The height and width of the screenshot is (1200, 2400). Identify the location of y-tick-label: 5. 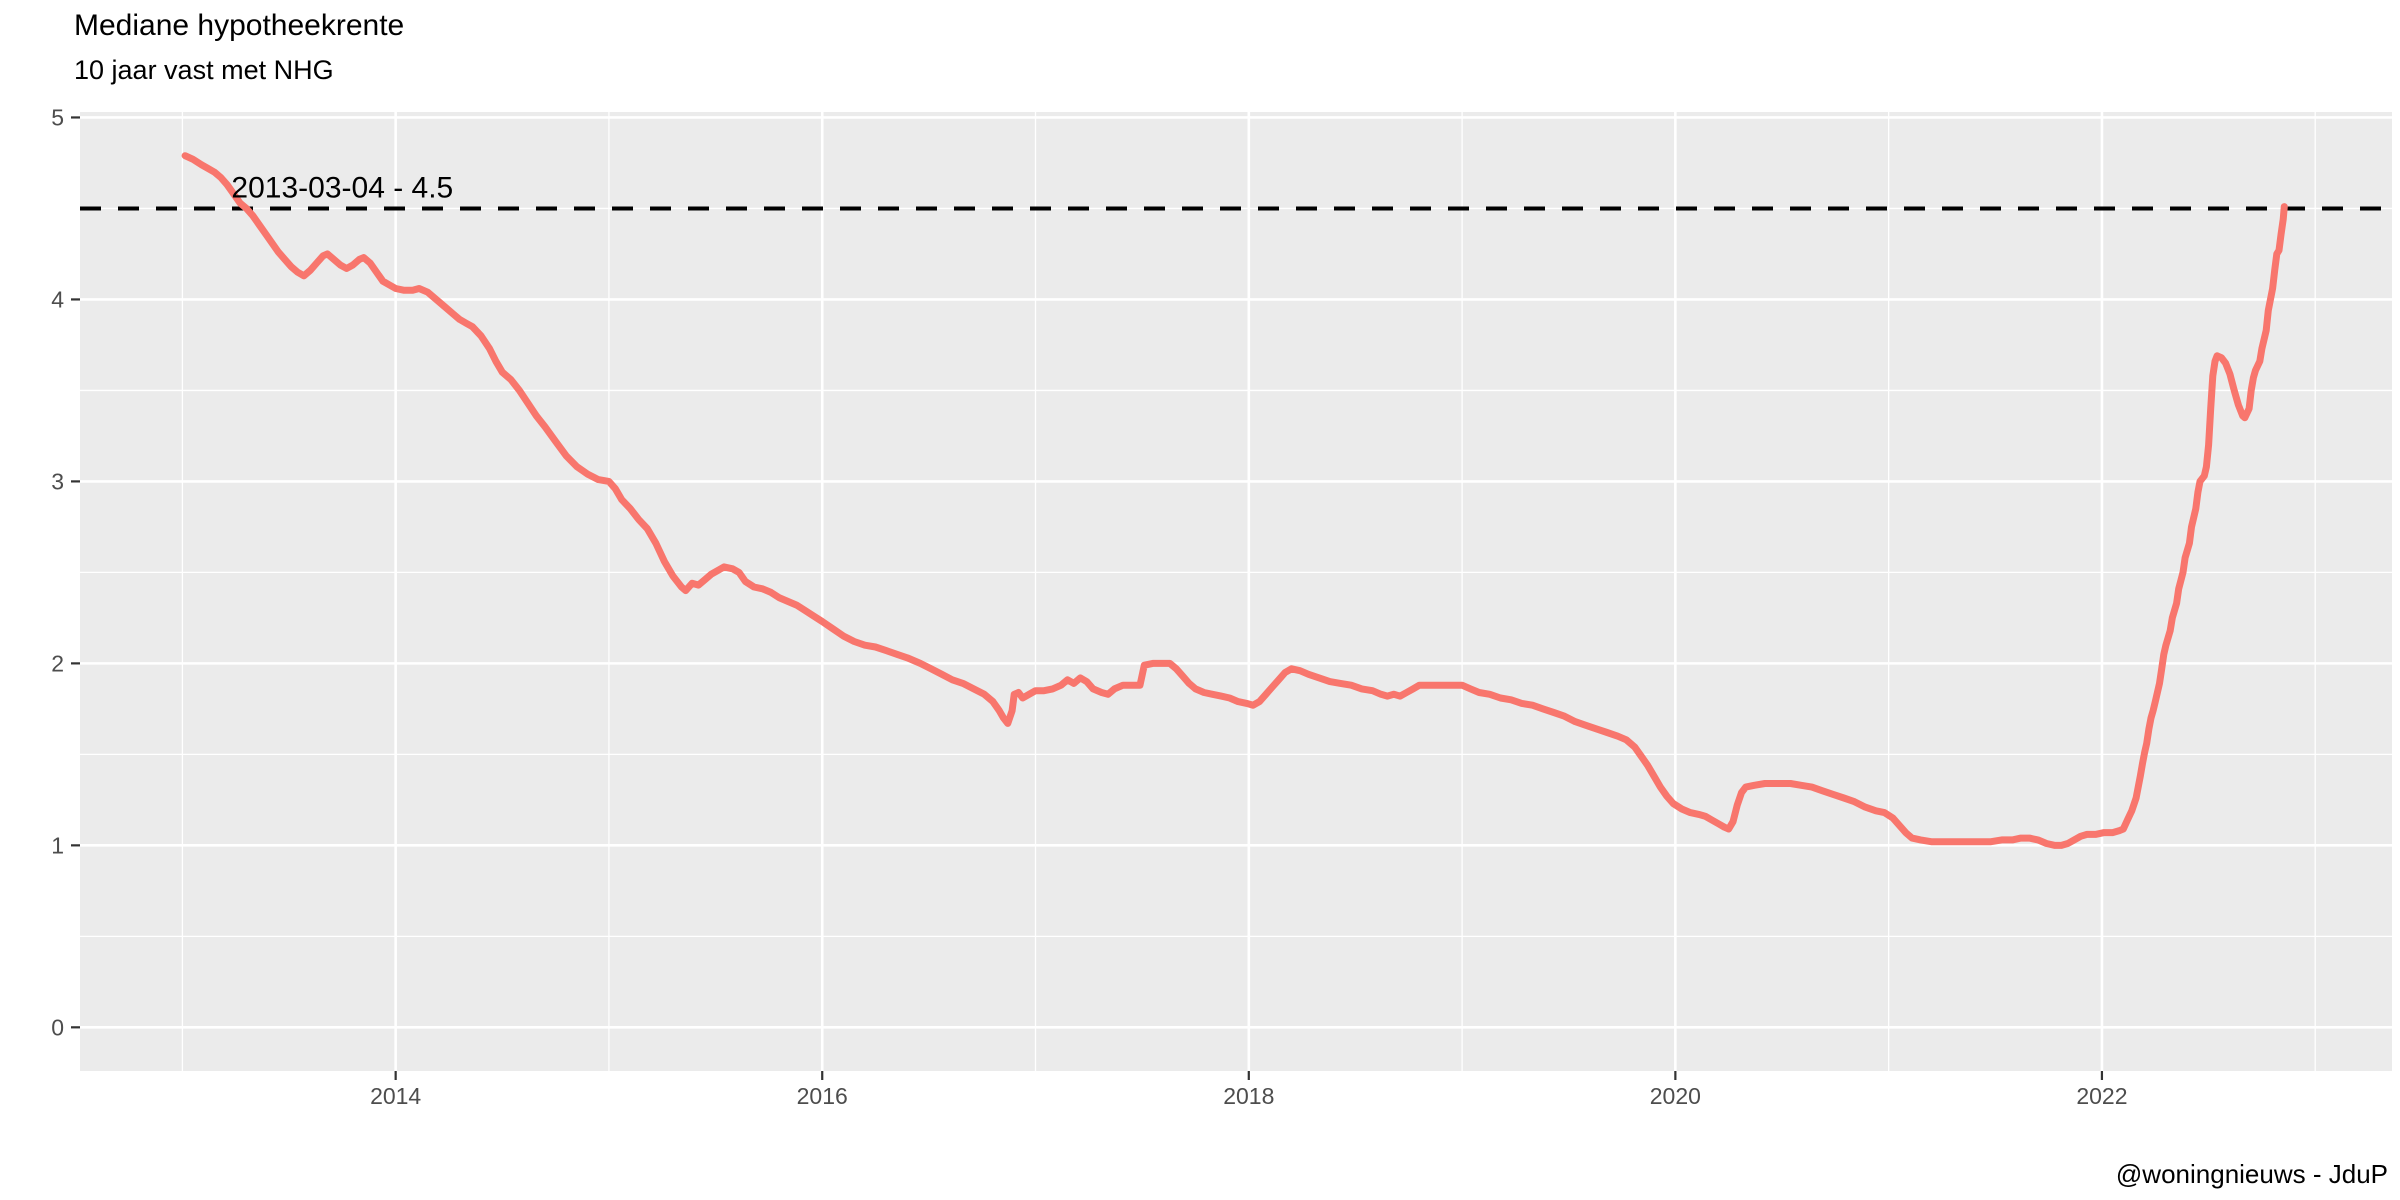
(57, 117).